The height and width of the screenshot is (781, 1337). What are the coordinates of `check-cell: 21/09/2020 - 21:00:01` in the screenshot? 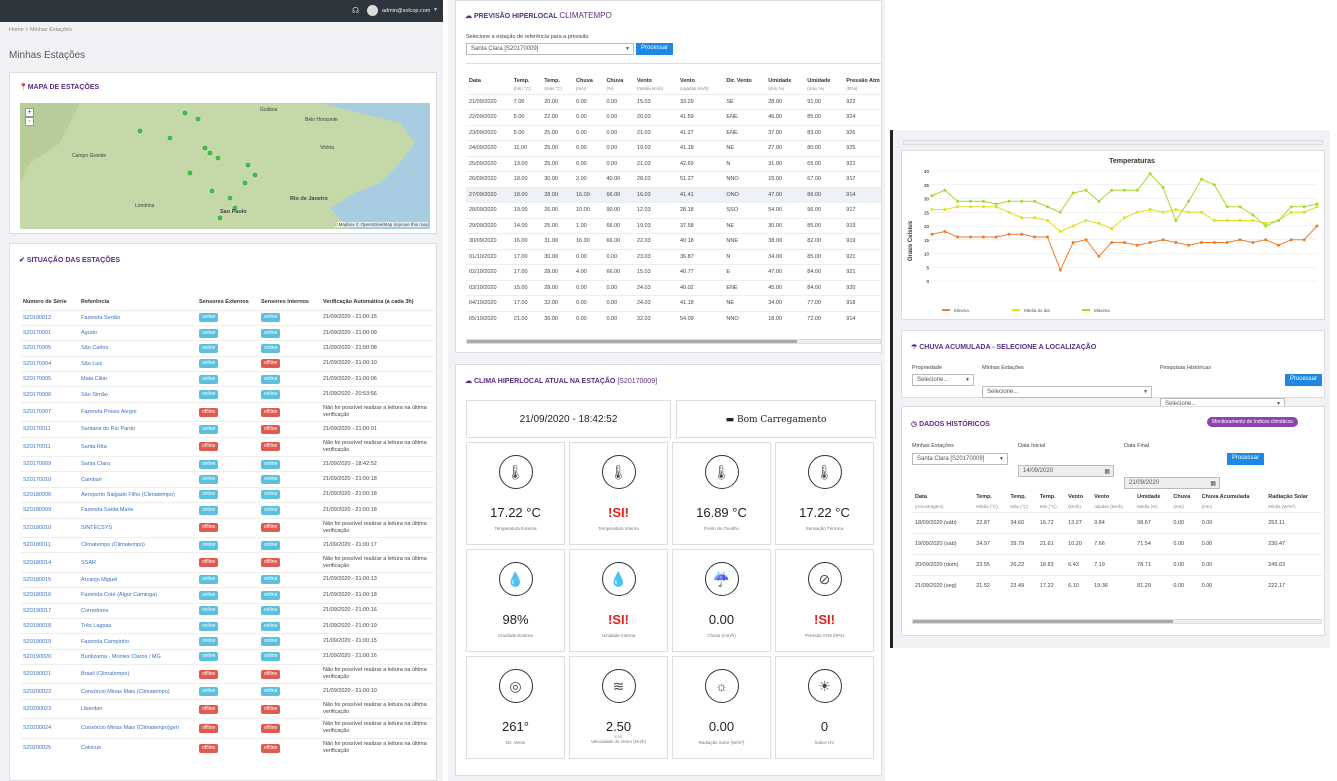 It's located at (350, 428).